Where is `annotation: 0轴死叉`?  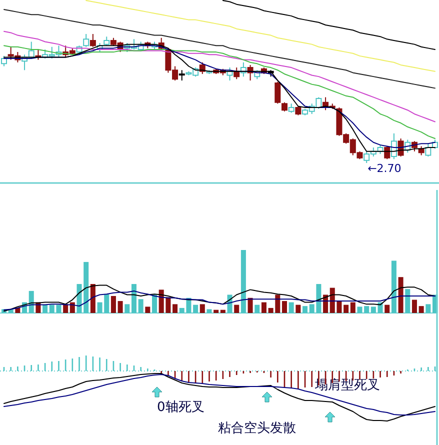
annotation: 0轴死叉 is located at coordinates (180, 407).